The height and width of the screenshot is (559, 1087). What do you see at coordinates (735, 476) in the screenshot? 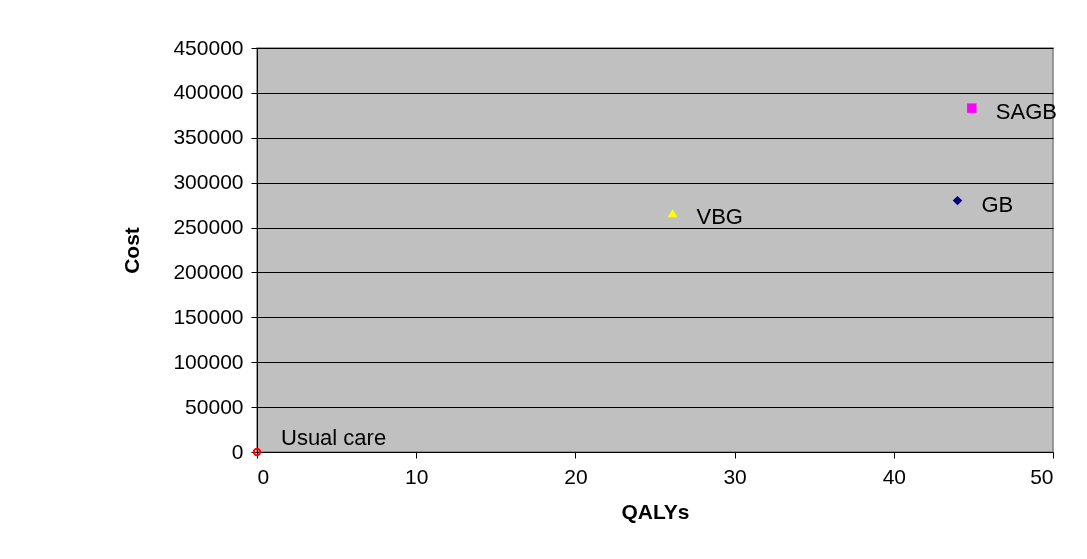
I see `x-tick-label: 30` at bounding box center [735, 476].